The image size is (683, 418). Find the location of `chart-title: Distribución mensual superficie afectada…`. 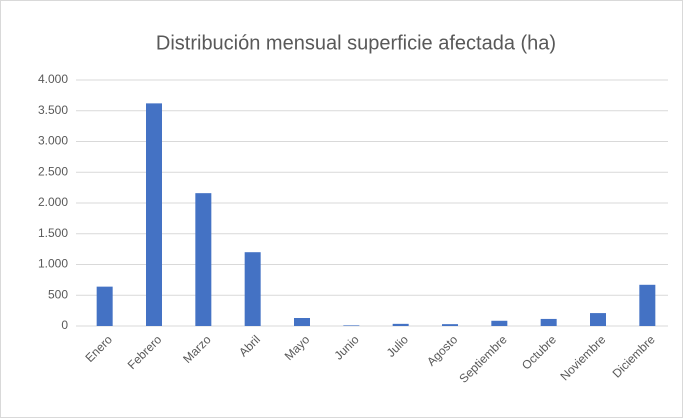

chart-title: Distribución mensual superficie afectada… is located at coordinates (356, 43).